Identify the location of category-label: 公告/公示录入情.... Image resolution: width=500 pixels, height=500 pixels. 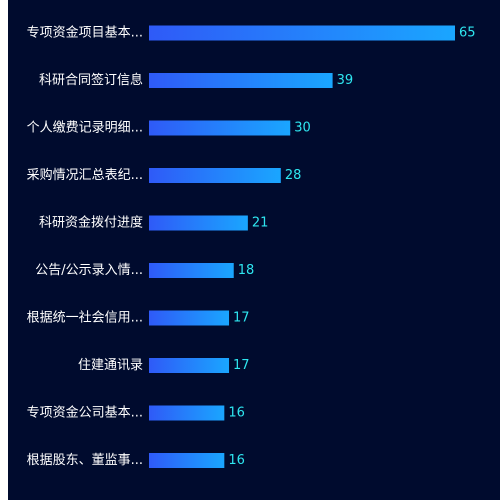
(89, 270).